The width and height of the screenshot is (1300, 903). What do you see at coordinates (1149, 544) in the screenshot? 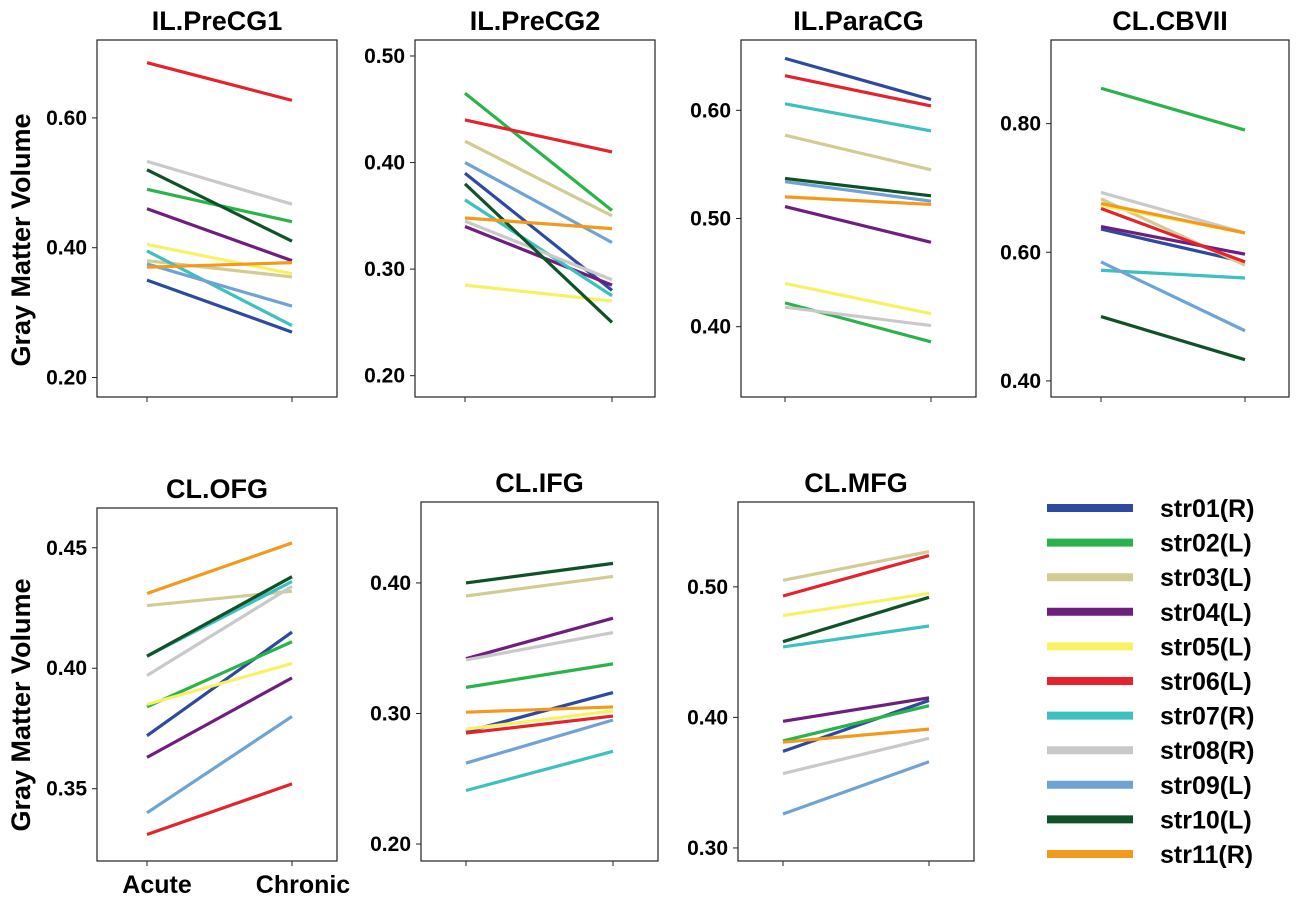
I see `legend-item: str02(L)` at bounding box center [1149, 544].